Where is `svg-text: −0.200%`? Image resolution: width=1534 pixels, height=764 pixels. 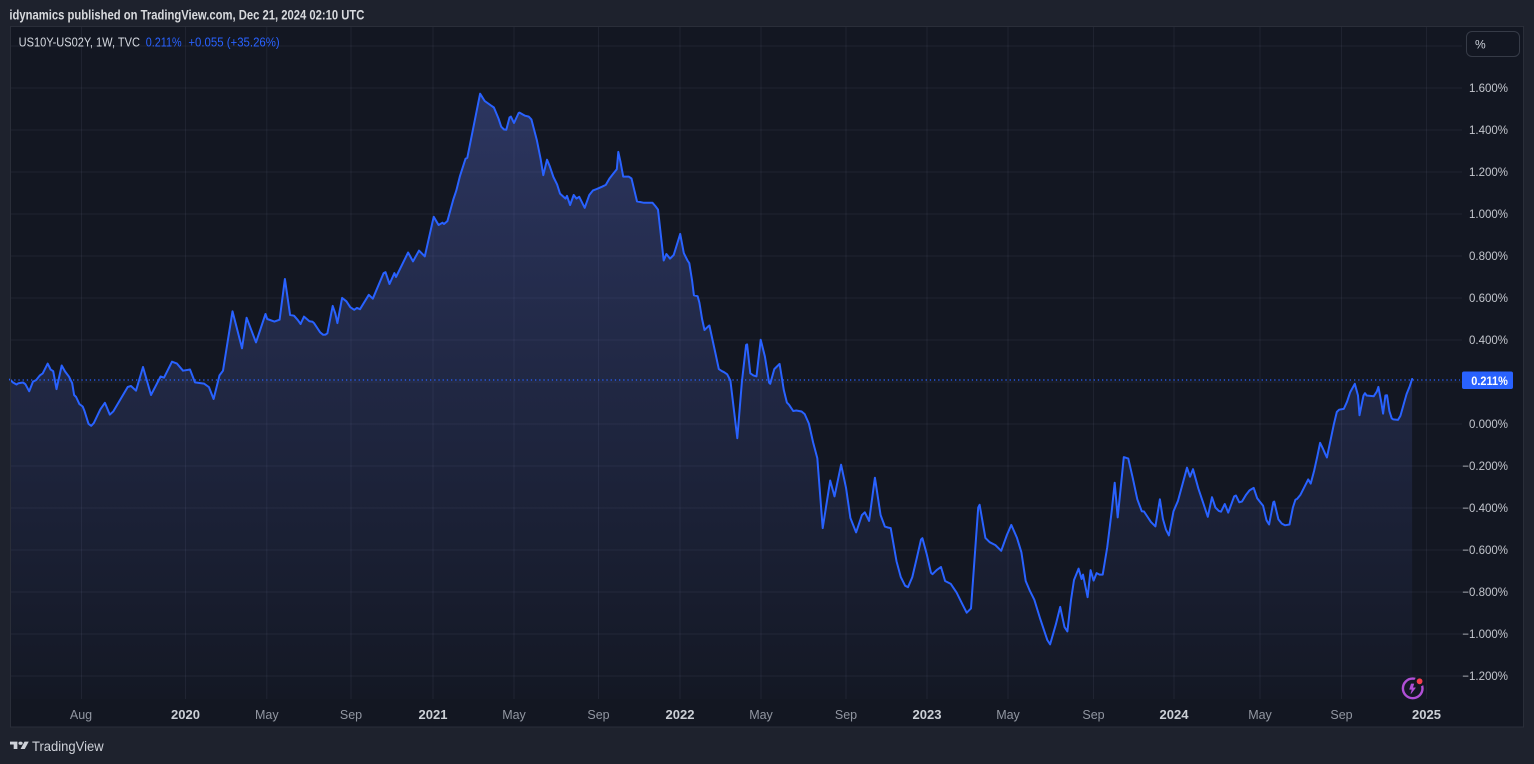
svg-text: −0.200% is located at coordinates (1485, 467).